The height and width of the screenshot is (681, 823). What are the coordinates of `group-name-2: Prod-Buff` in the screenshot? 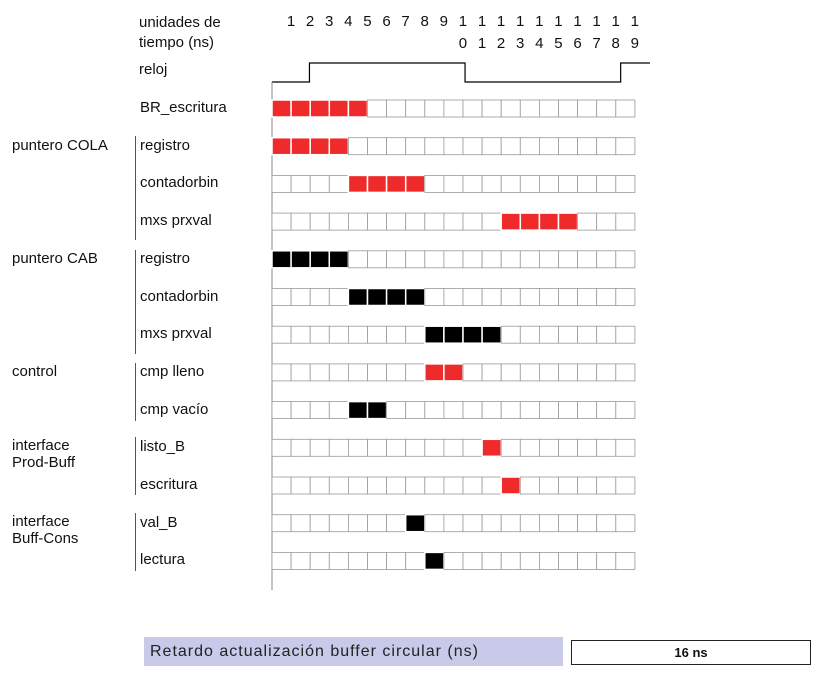 It's located at (44, 462).